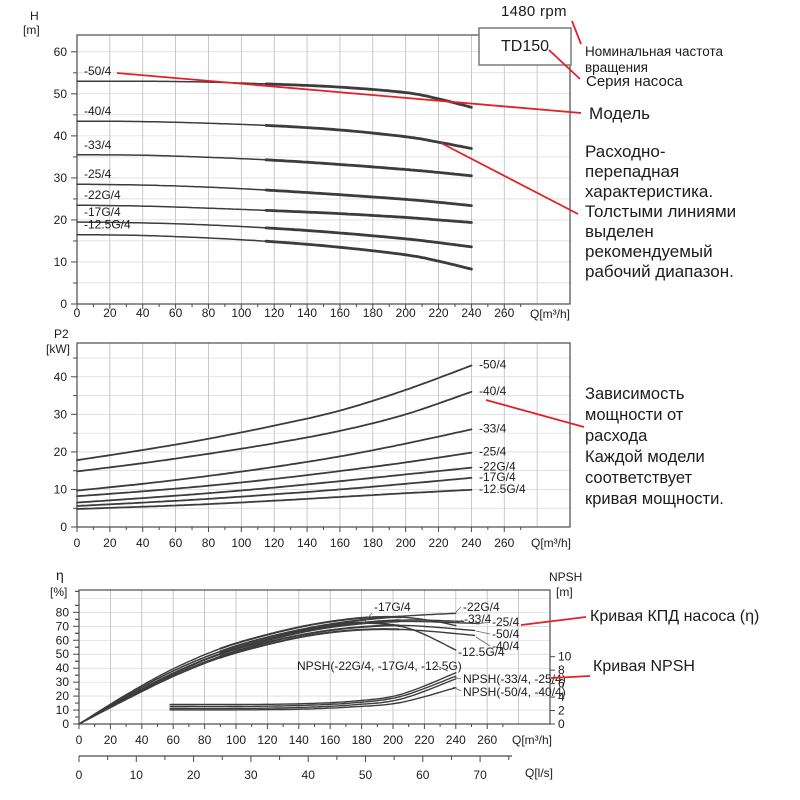 This screenshot has height=800, width=800. Describe the element at coordinates (644, 666) in the screenshot. I see `note-npsh-curve: Кривая NPSH` at that location.